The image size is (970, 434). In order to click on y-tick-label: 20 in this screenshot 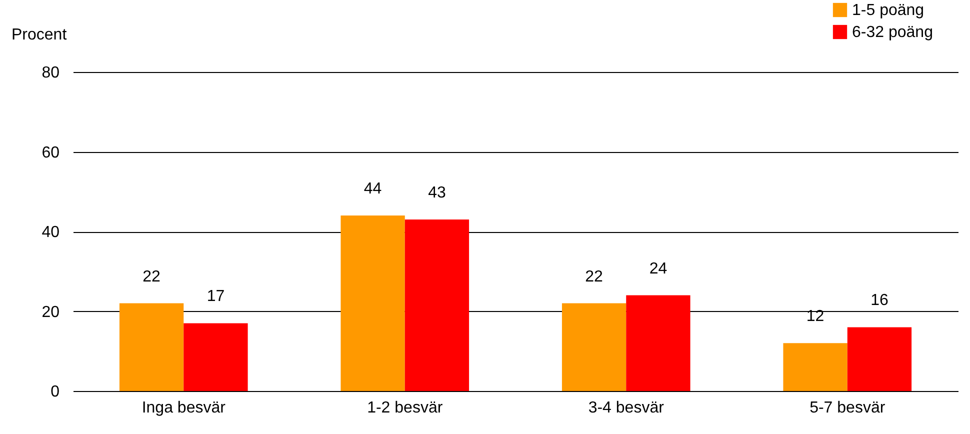, I will do `click(51, 312)`.